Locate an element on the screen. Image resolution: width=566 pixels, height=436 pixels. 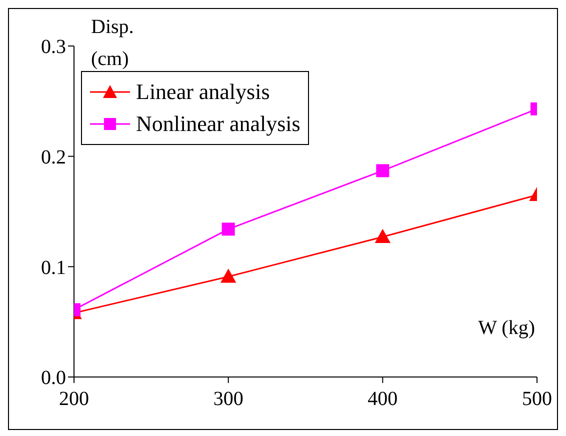
y-tick-label: 0.2 is located at coordinates (53, 157).